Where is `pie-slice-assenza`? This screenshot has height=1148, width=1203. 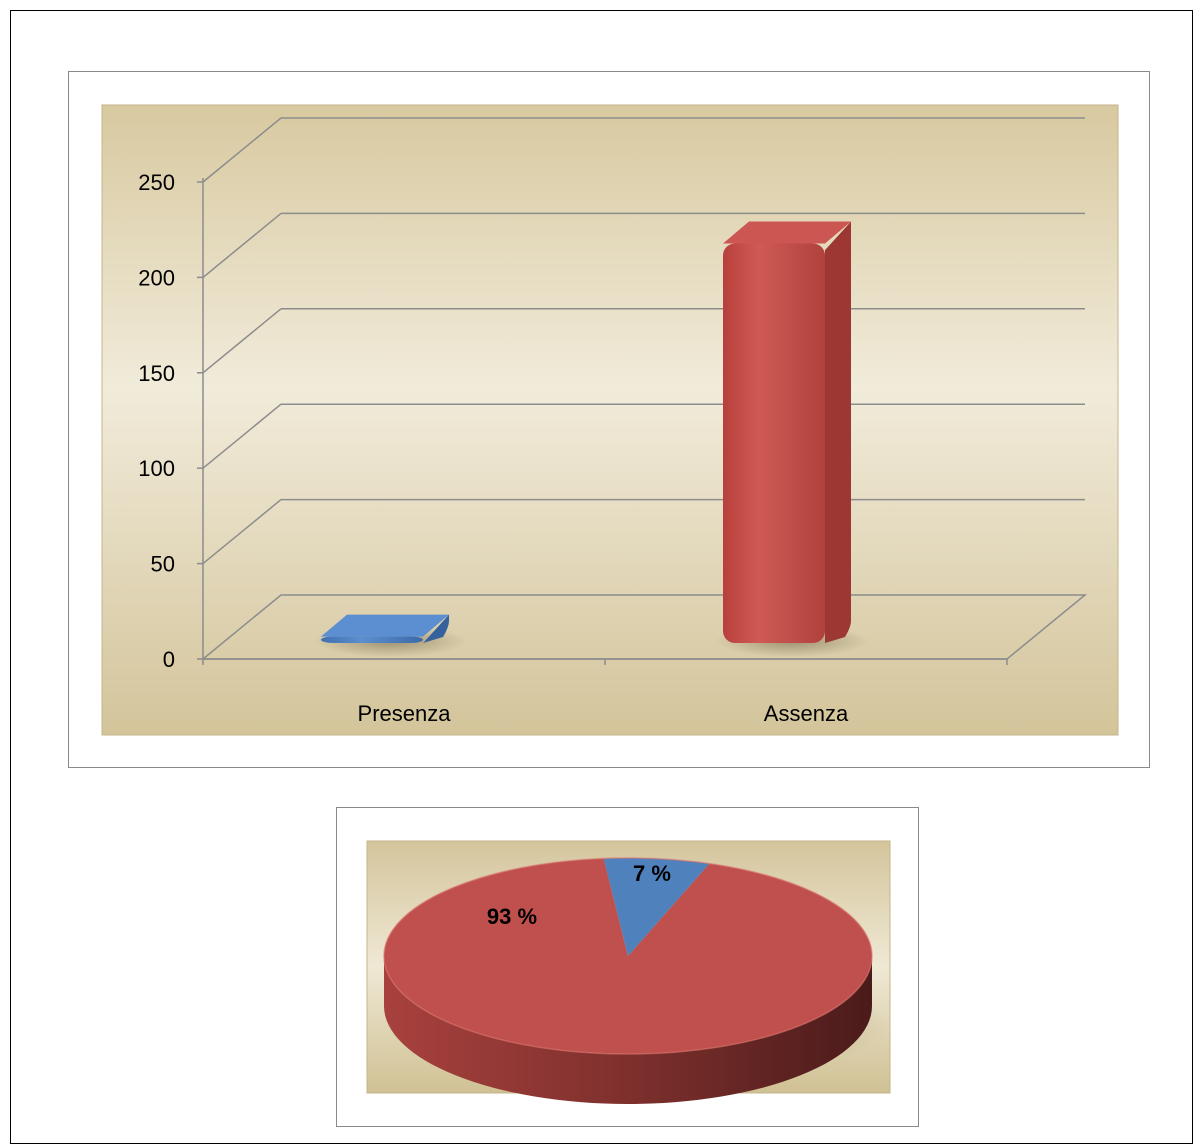 pie-slice-assenza is located at coordinates (628, 956).